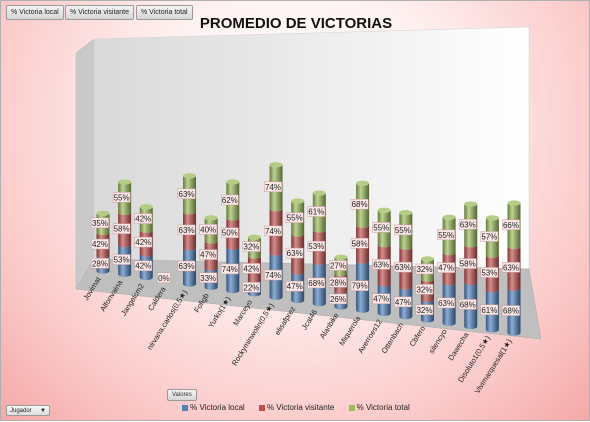 This screenshot has width=590, height=422. I want to click on data-label-total-13-box, so click(381, 227).